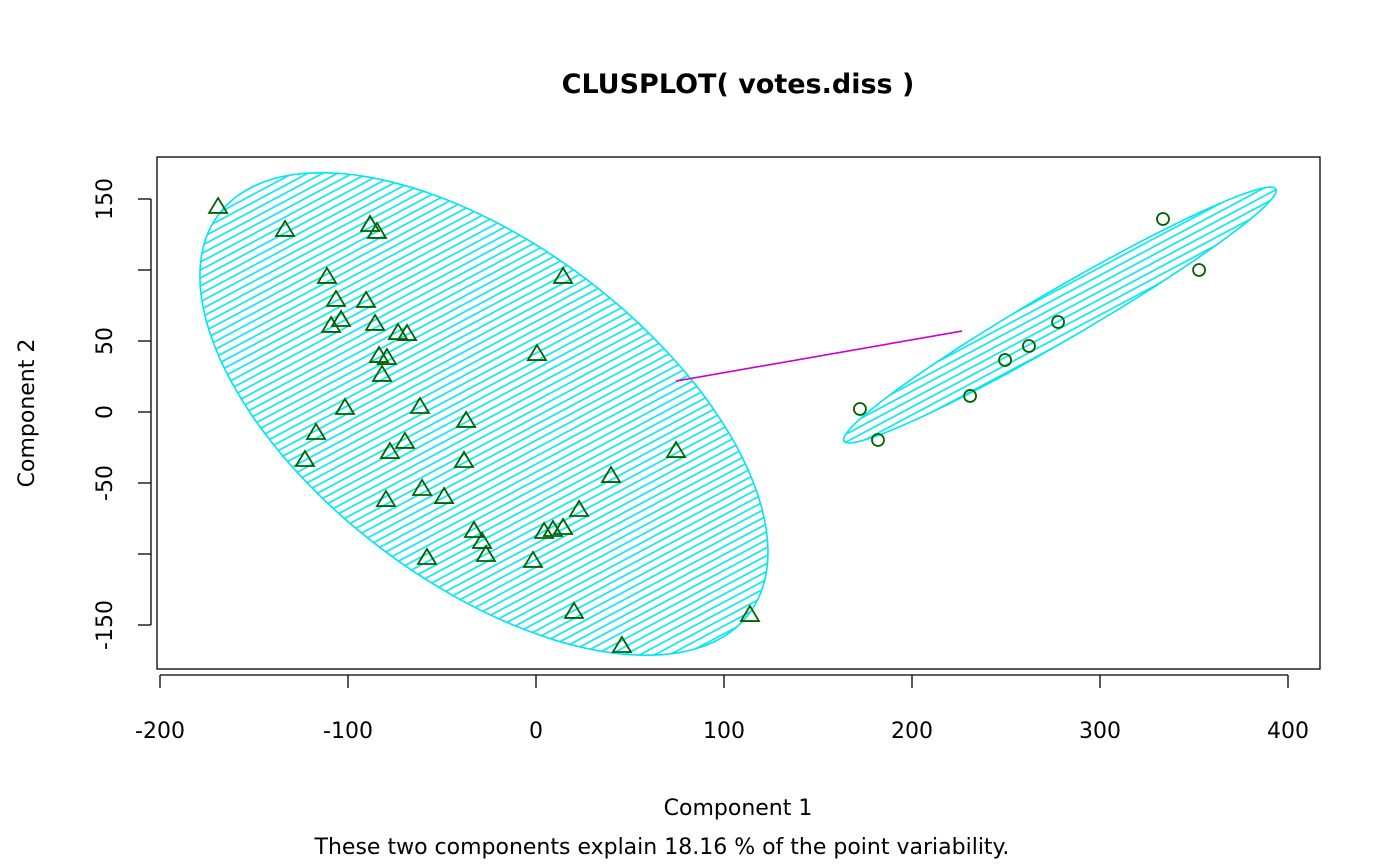 This screenshot has width=1400, height=866. I want to click on y-axis: -150 -50 0 50 150, so click(122, 414).